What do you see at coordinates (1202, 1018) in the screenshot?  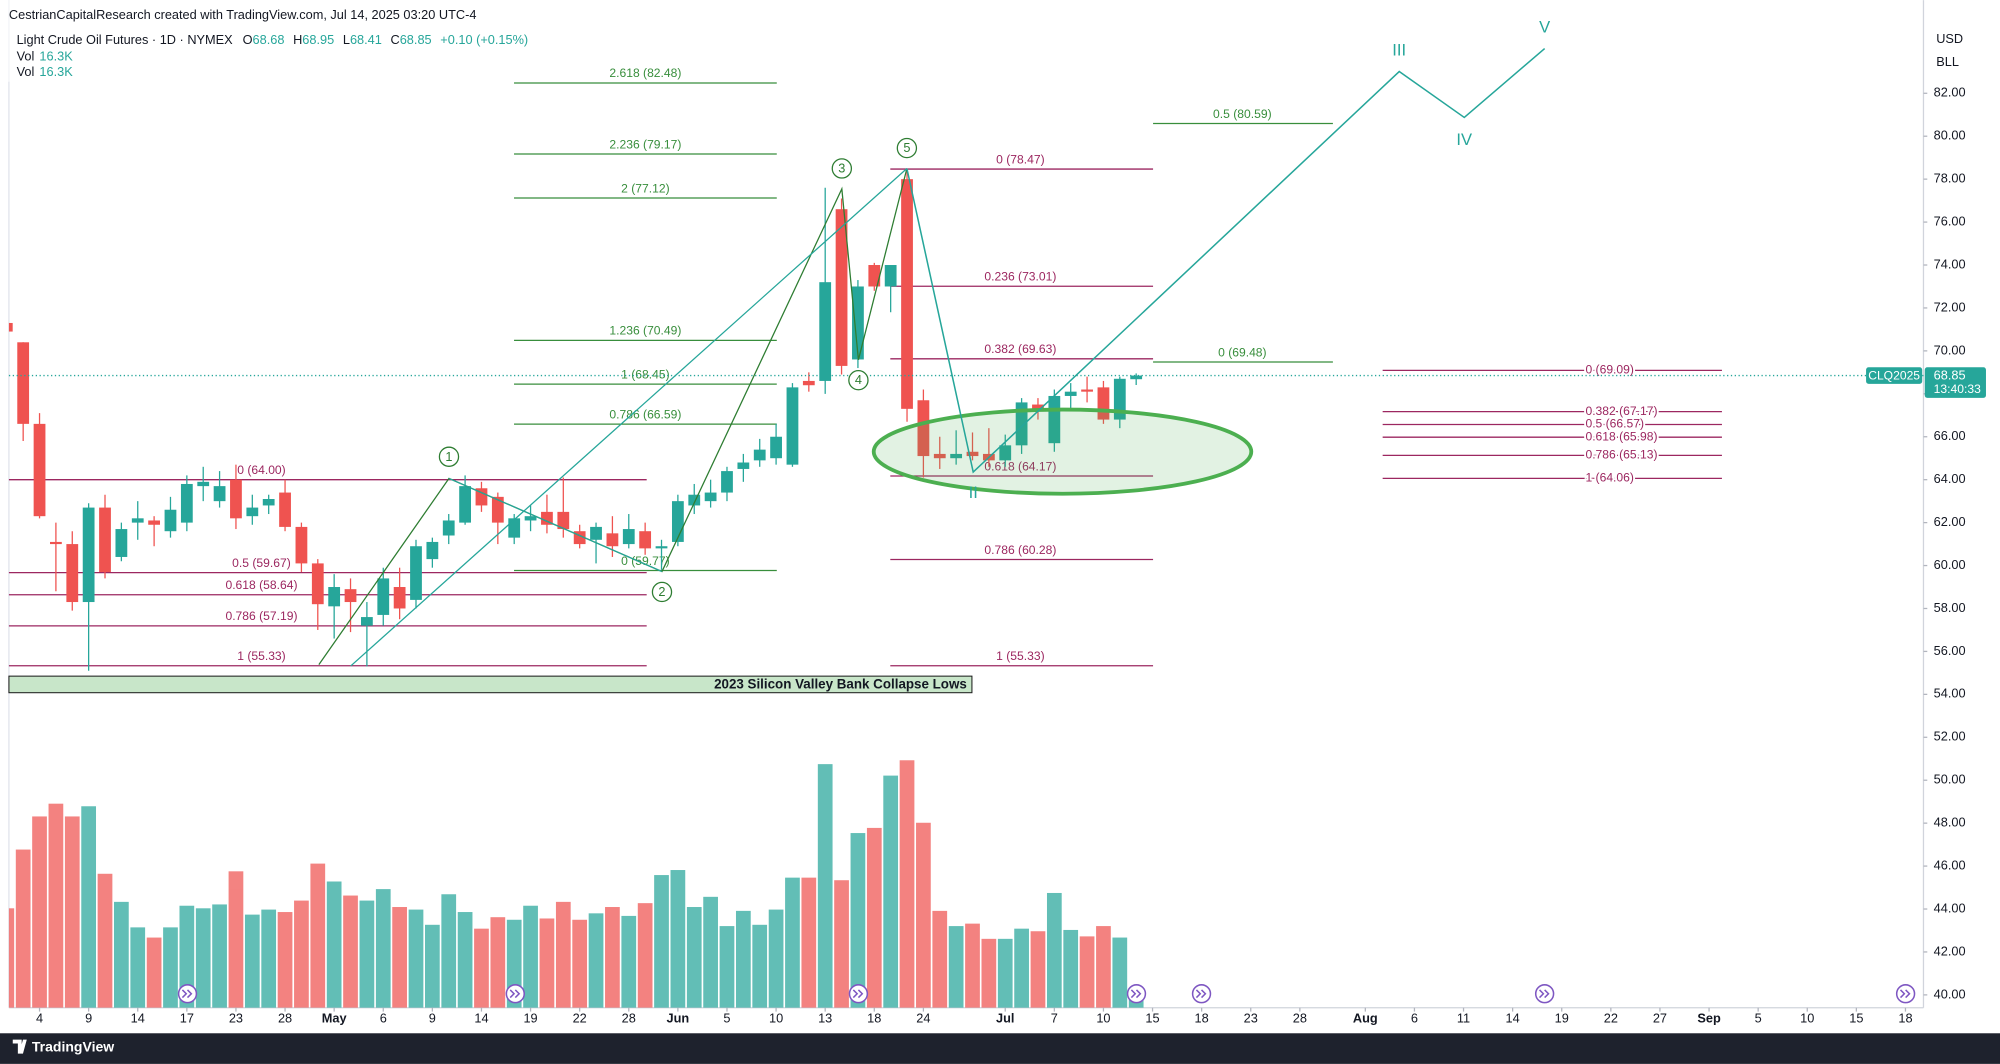 I see `x-tick-label: 18` at bounding box center [1202, 1018].